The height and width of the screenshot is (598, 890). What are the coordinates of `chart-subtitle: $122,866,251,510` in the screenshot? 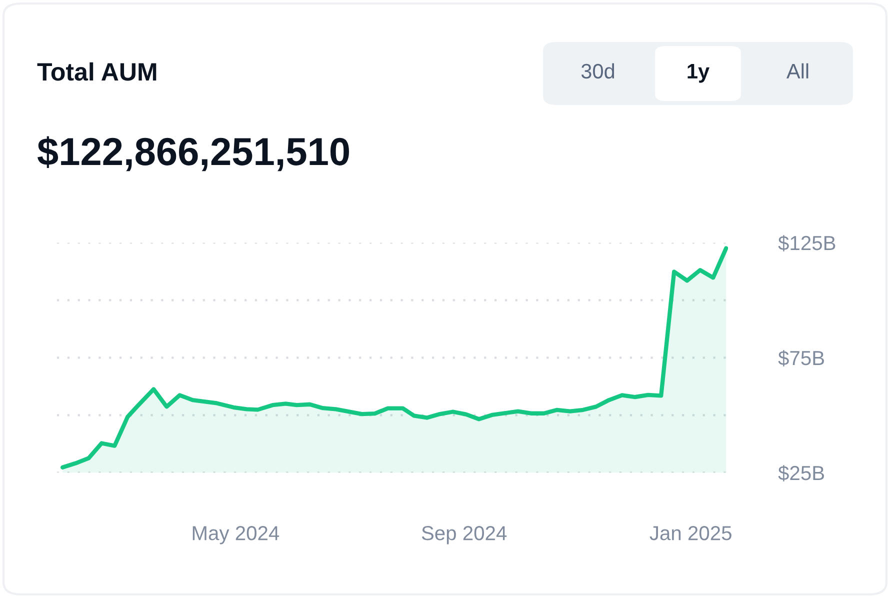 It's located at (193, 154).